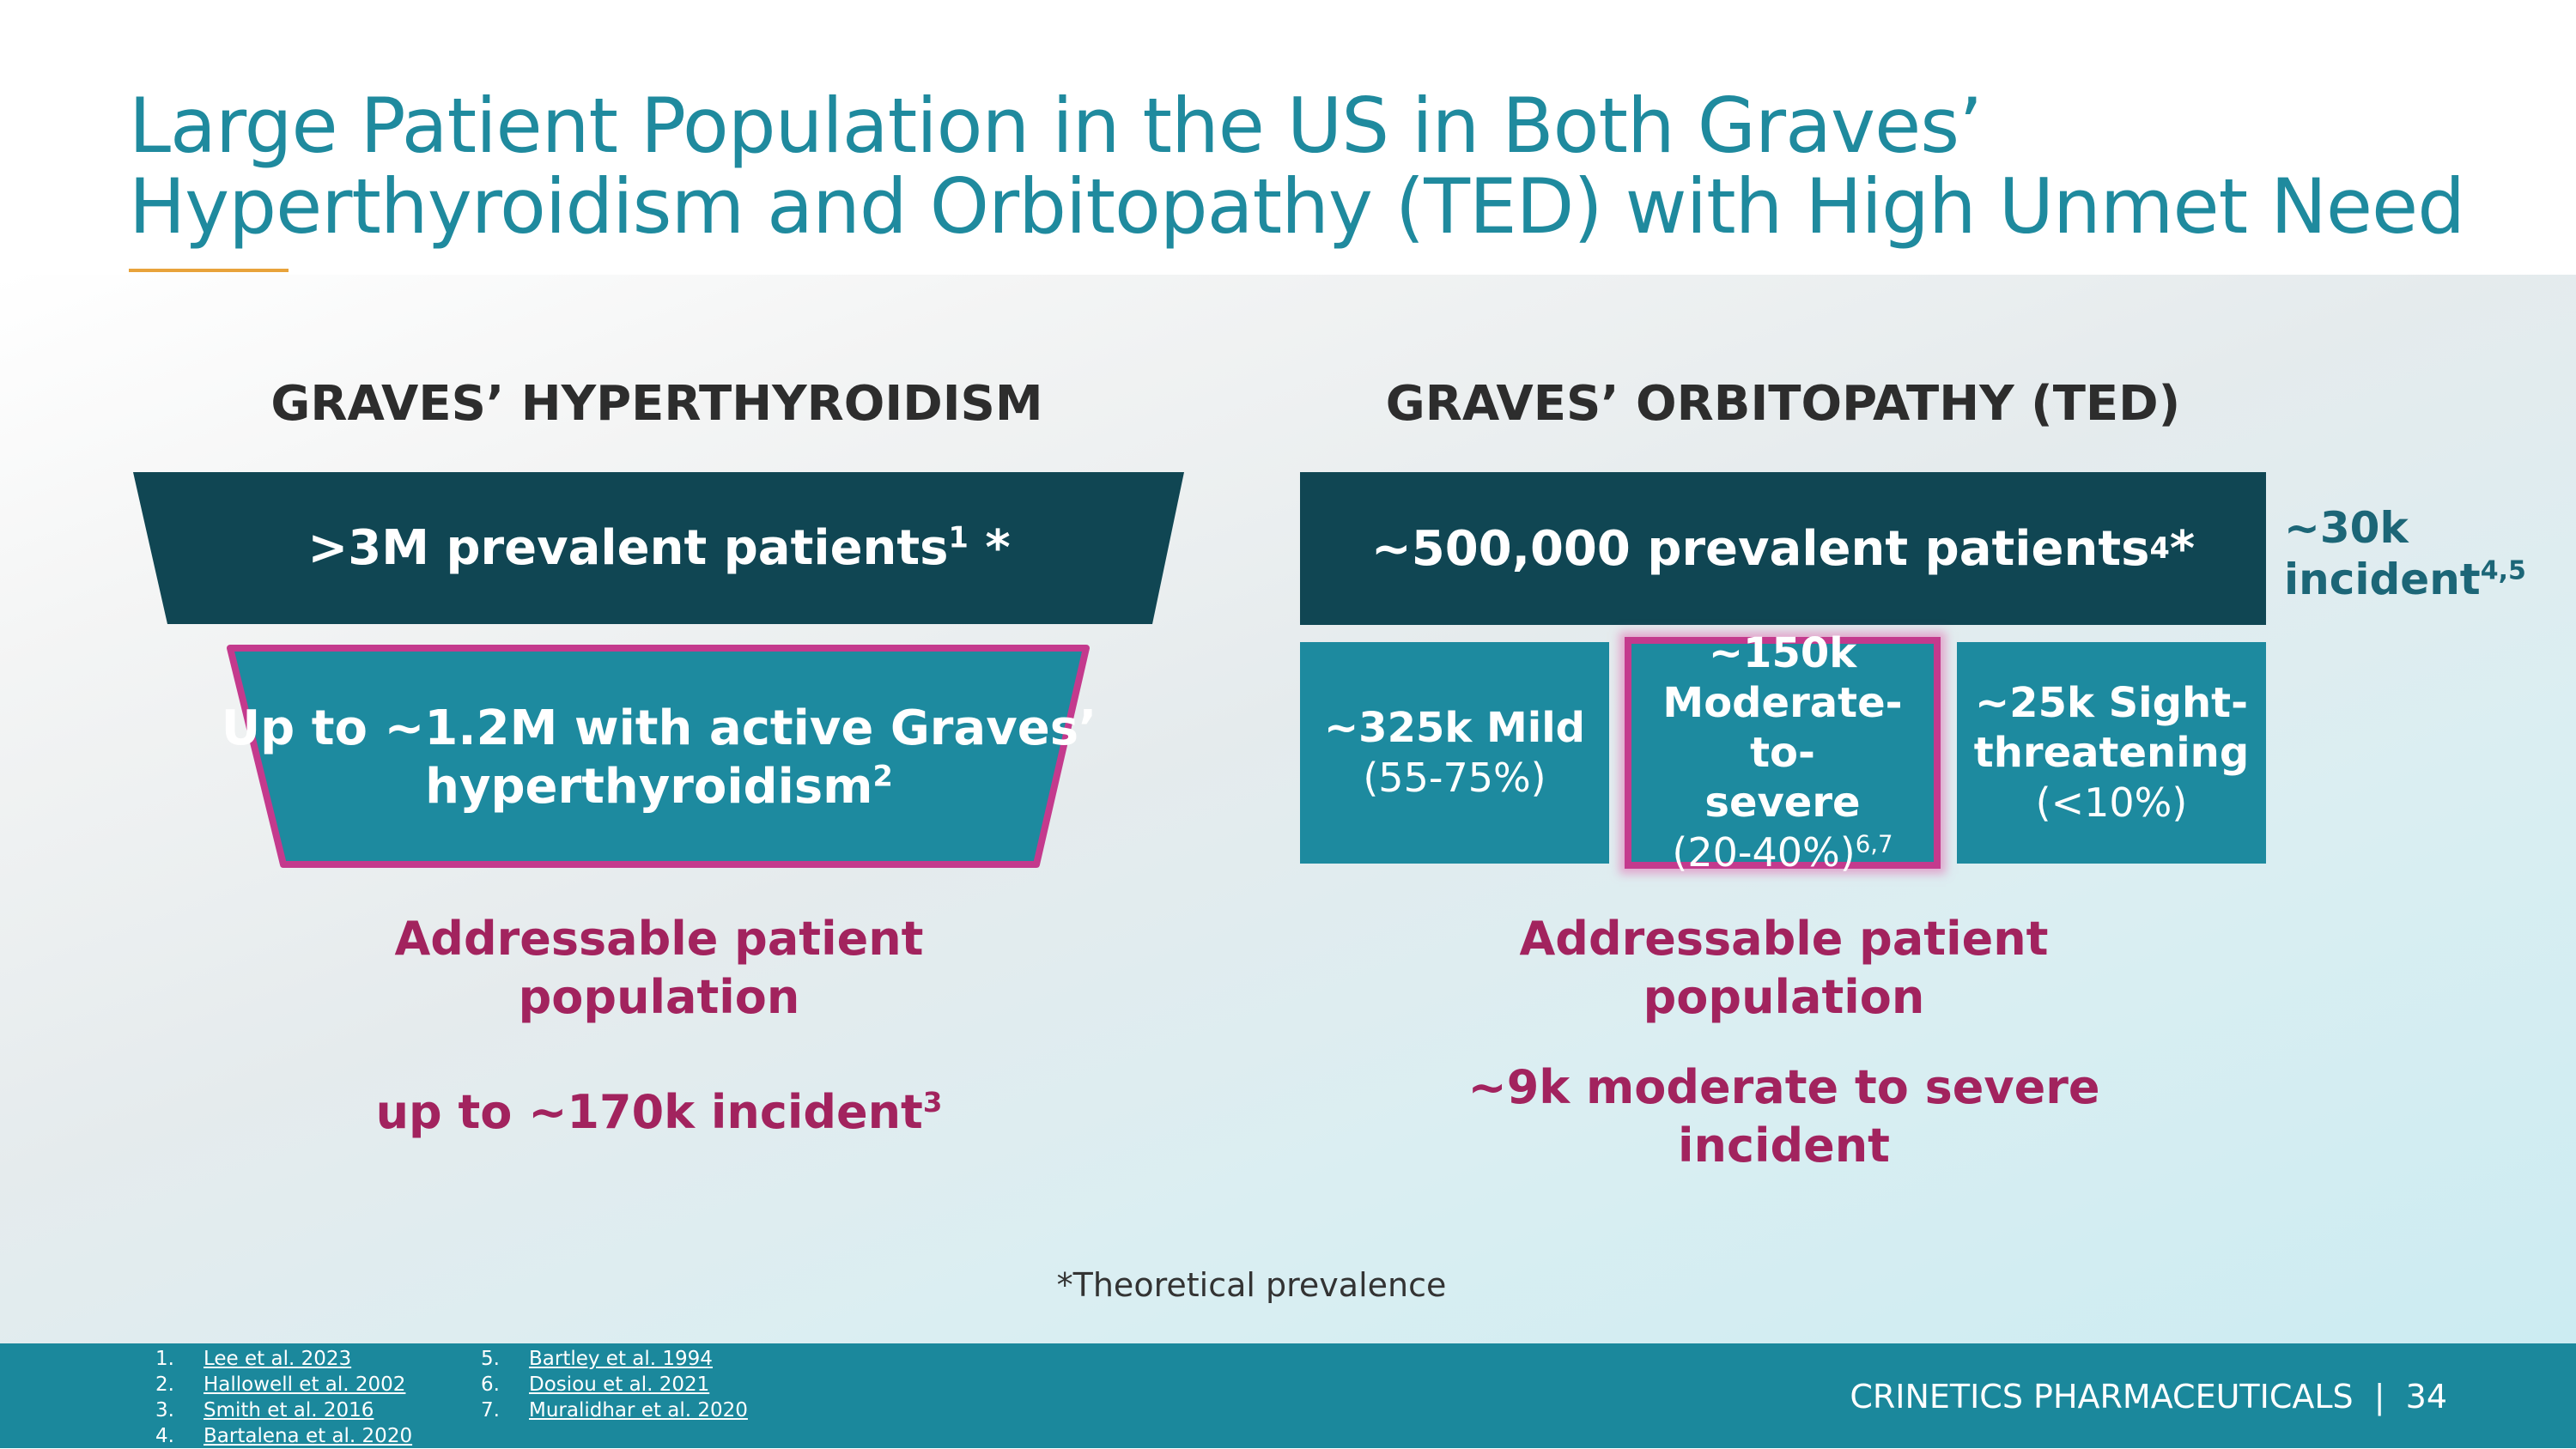 The height and width of the screenshot is (1449, 2576). I want to click on ted-moderate-percent: (20-40%), so click(1764, 852).